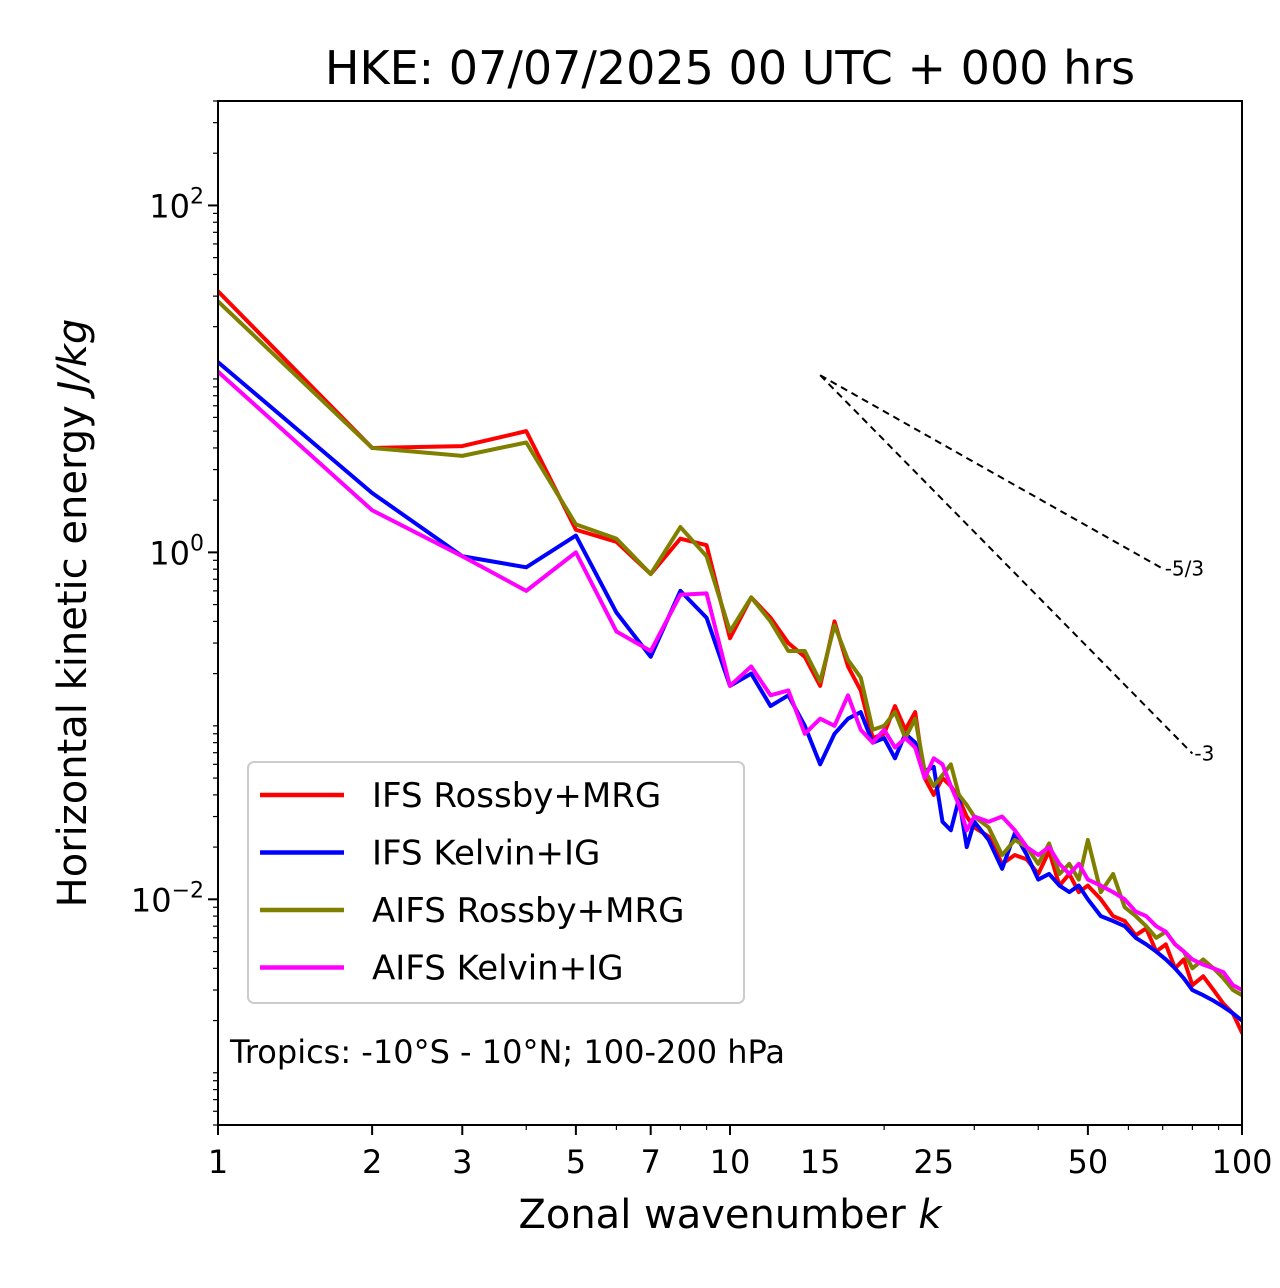 The width and height of the screenshot is (1280, 1288). I want to click on y-tick-label: 10⁻², so click(167, 898).